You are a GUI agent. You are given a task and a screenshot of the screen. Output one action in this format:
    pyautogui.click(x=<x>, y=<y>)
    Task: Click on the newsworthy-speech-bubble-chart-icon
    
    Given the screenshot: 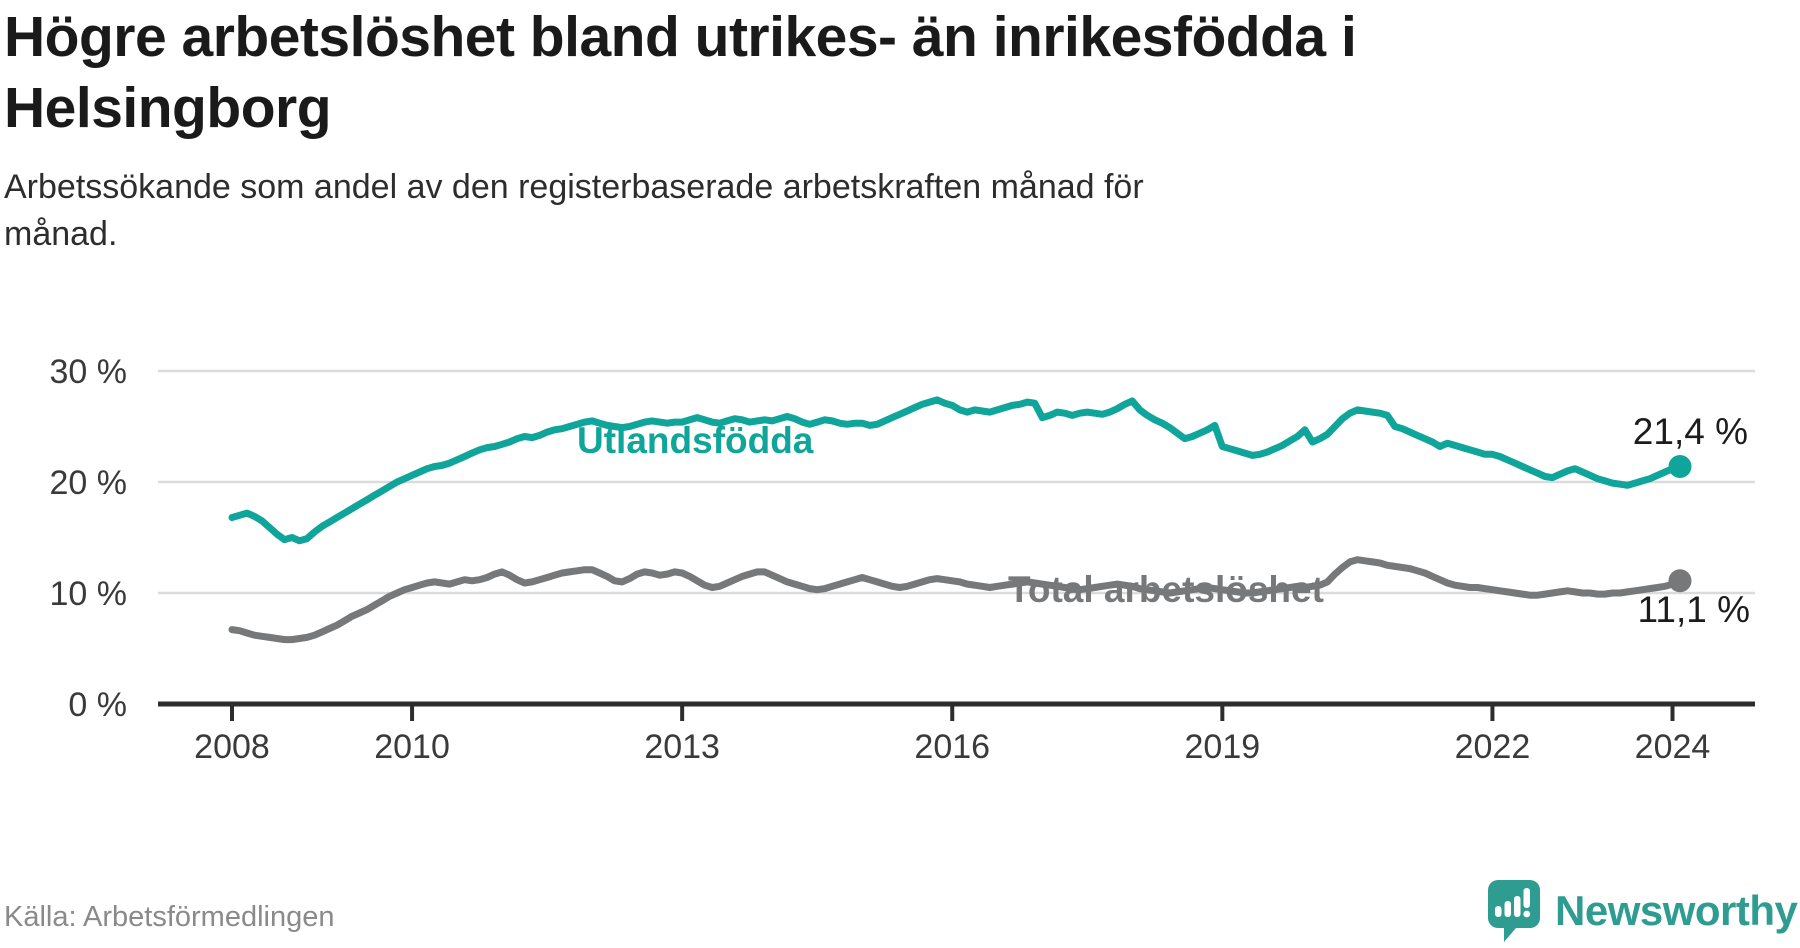 What is the action you would take?
    pyautogui.click(x=1514, y=911)
    